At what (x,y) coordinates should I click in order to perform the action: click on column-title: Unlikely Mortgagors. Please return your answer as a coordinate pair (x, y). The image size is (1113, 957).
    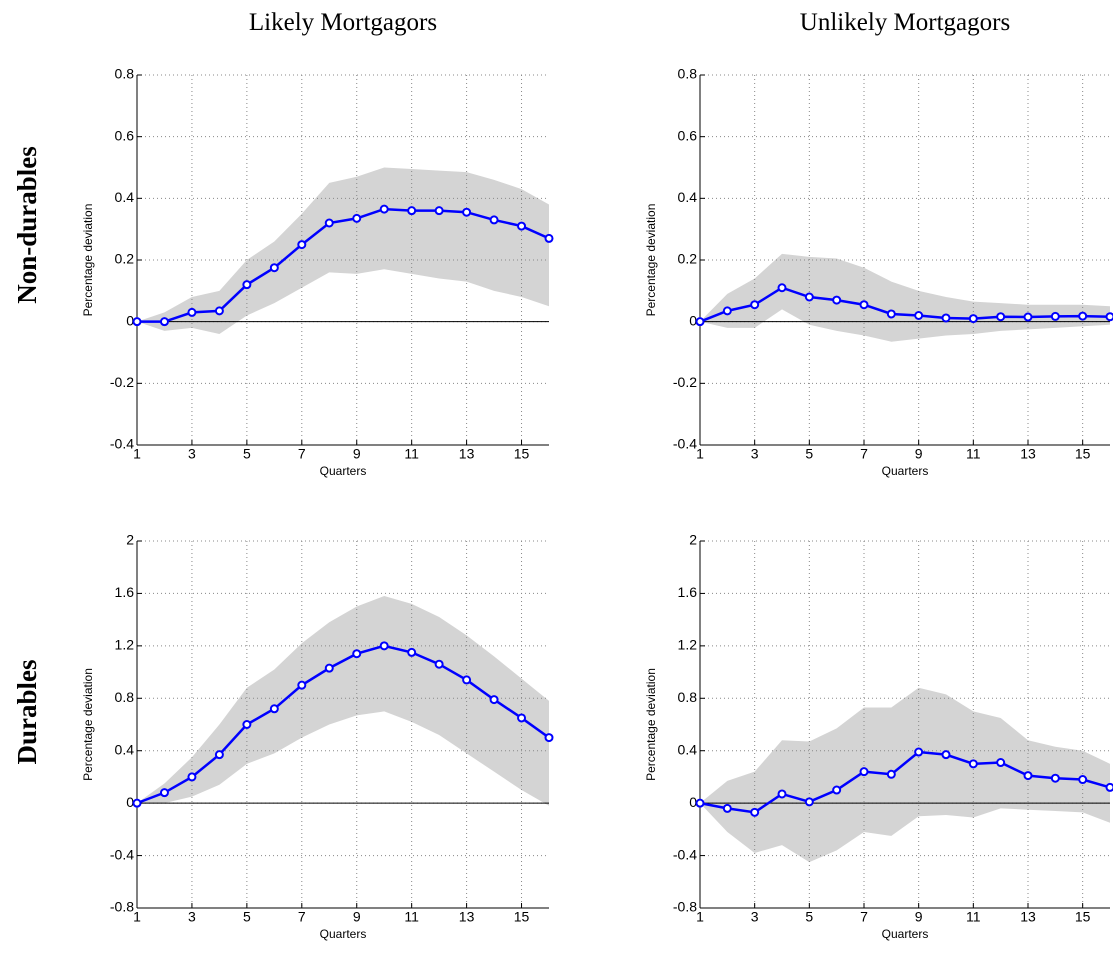
    Looking at the image, I should click on (905, 22).